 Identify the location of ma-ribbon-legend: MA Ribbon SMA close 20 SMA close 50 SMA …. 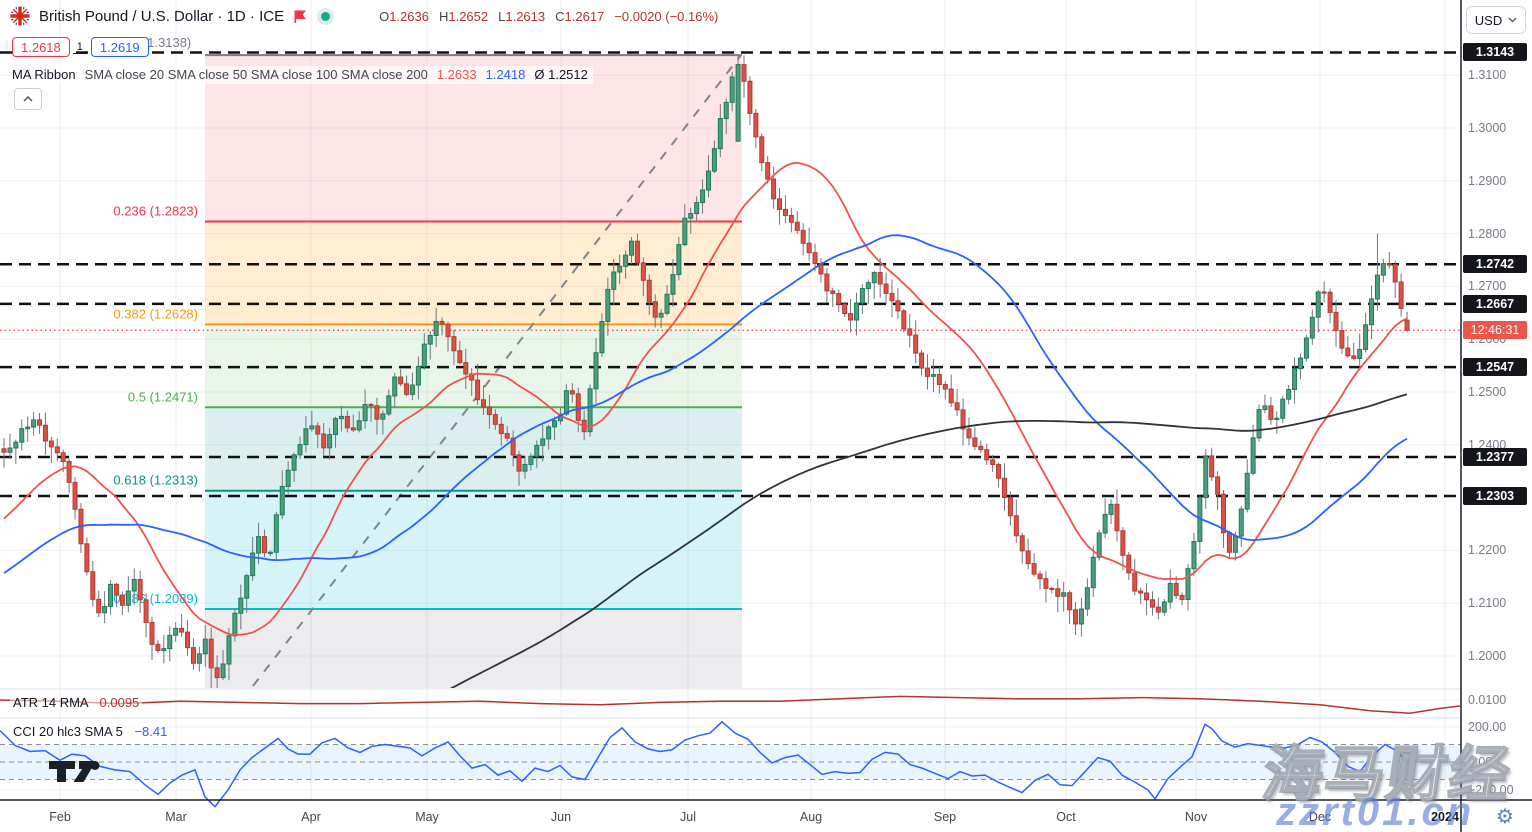
(301, 75).